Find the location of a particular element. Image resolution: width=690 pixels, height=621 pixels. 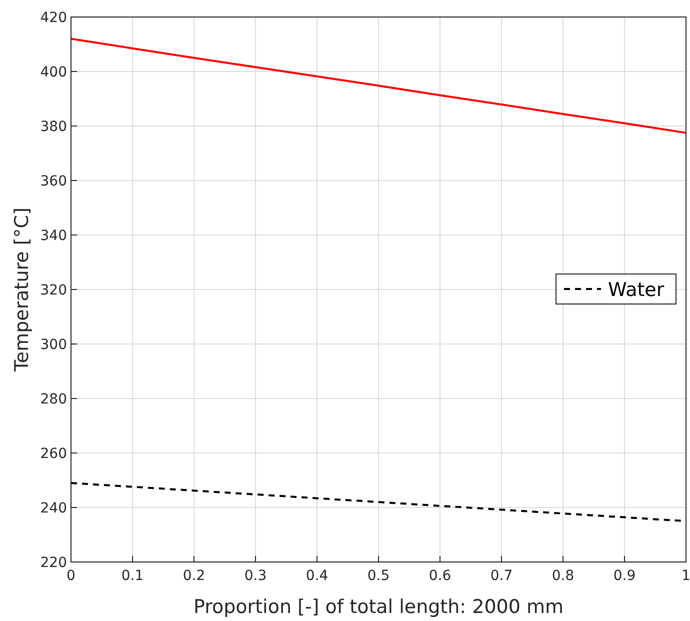

x-tick-label: 0.5 is located at coordinates (378, 576).